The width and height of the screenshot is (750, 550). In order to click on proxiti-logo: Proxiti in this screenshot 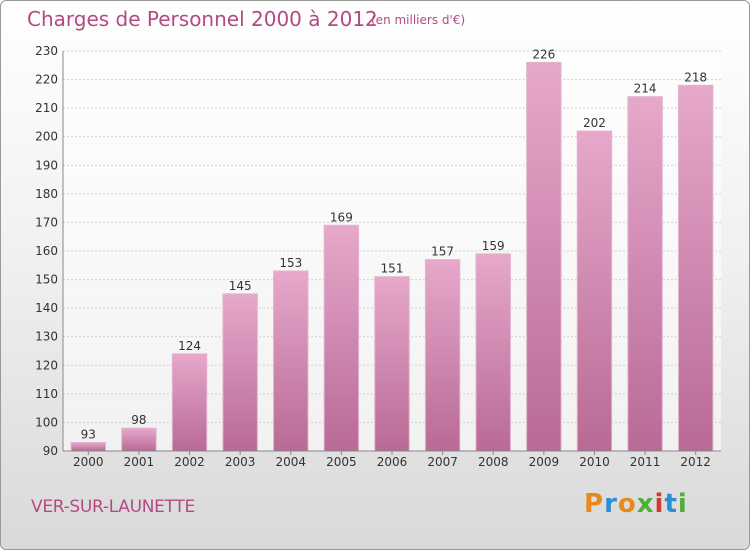, I will do `click(636, 504)`.